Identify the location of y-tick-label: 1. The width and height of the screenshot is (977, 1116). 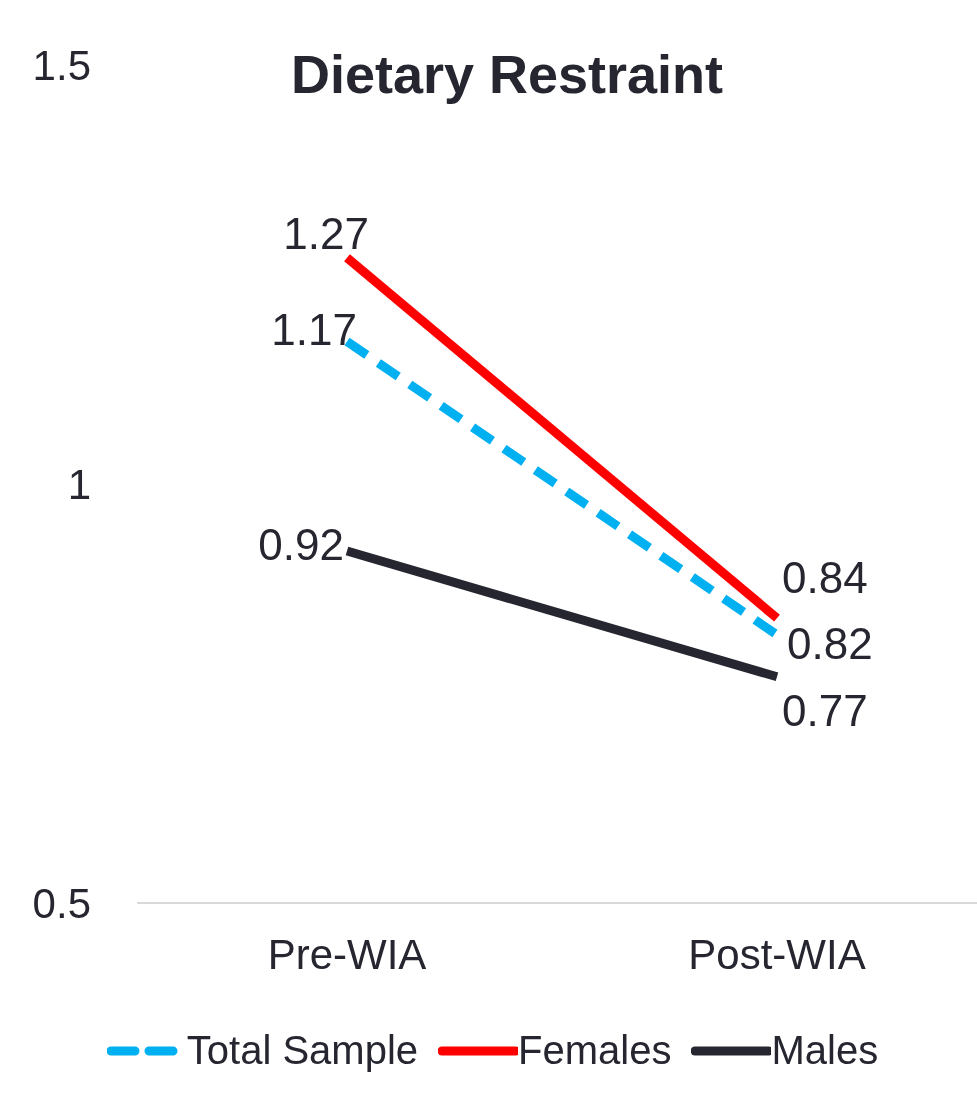
(79, 484).